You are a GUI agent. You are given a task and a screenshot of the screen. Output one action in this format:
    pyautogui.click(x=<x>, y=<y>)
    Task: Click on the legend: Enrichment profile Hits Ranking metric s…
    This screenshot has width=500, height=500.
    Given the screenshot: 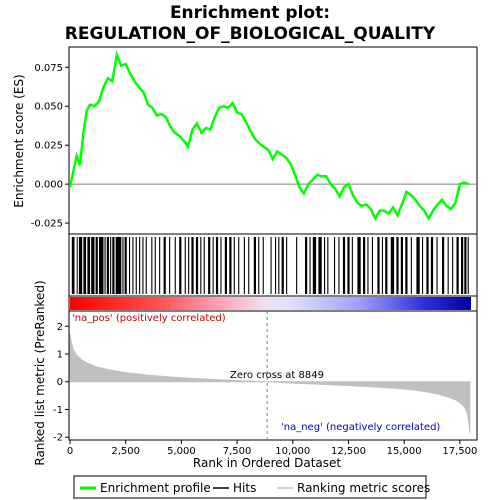 What is the action you would take?
    pyautogui.click(x=252, y=487)
    